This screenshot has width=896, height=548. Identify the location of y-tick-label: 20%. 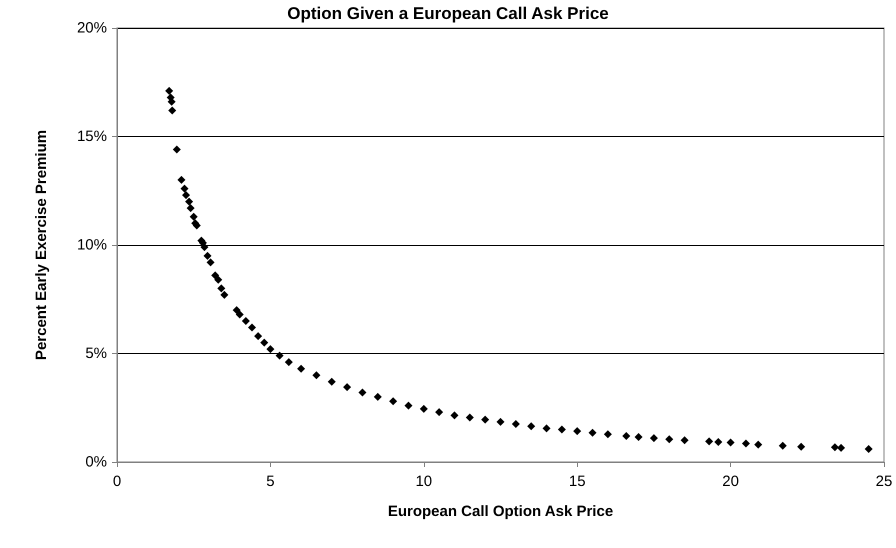
(91, 28).